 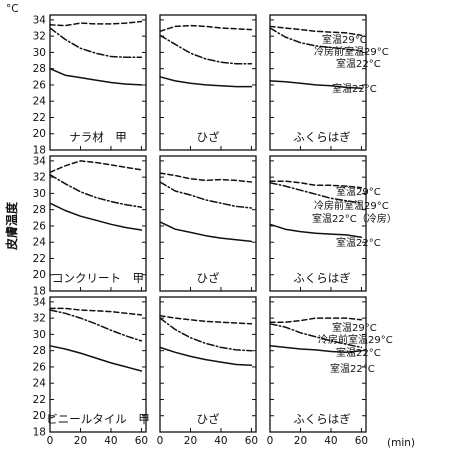 What do you see at coordinates (401, 443) in the screenshot?
I see `x-axis-unit: (min)` at bounding box center [401, 443].